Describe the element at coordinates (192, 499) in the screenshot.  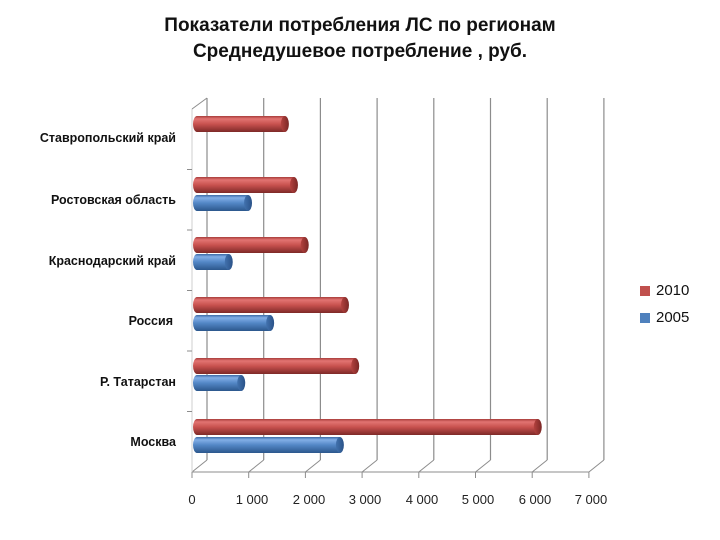
I see `x-tick-label: 0` at that location.